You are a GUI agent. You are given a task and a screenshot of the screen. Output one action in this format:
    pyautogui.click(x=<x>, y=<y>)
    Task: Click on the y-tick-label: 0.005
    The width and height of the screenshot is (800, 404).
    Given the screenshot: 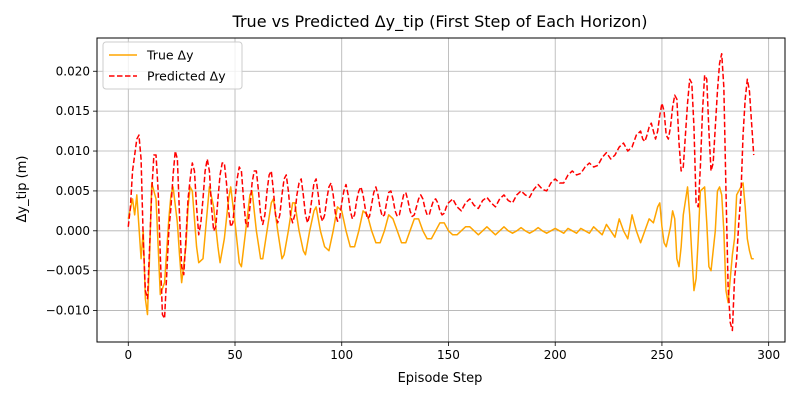 What is the action you would take?
    pyautogui.click(x=73, y=191)
    